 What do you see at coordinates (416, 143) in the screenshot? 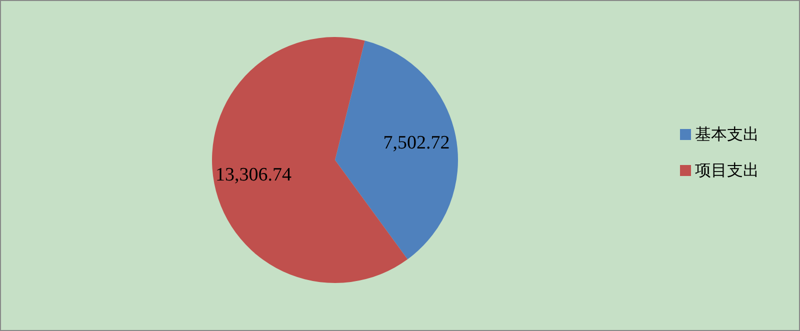
I see `data-label: 7,502.72` at bounding box center [416, 143].